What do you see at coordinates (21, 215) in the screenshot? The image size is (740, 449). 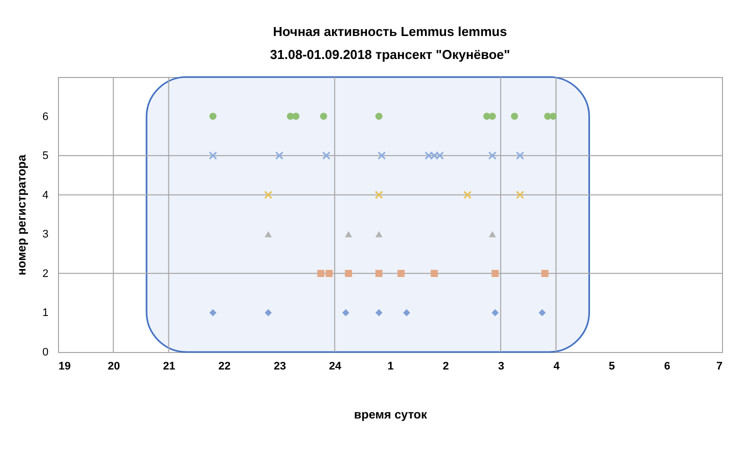 I see `y-axis-title: номер регистратора` at bounding box center [21, 215].